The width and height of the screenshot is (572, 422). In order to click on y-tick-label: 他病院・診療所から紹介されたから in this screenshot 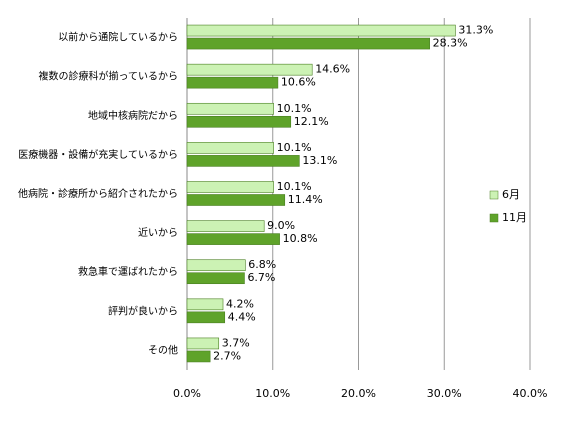, I will do `click(98, 193)`.